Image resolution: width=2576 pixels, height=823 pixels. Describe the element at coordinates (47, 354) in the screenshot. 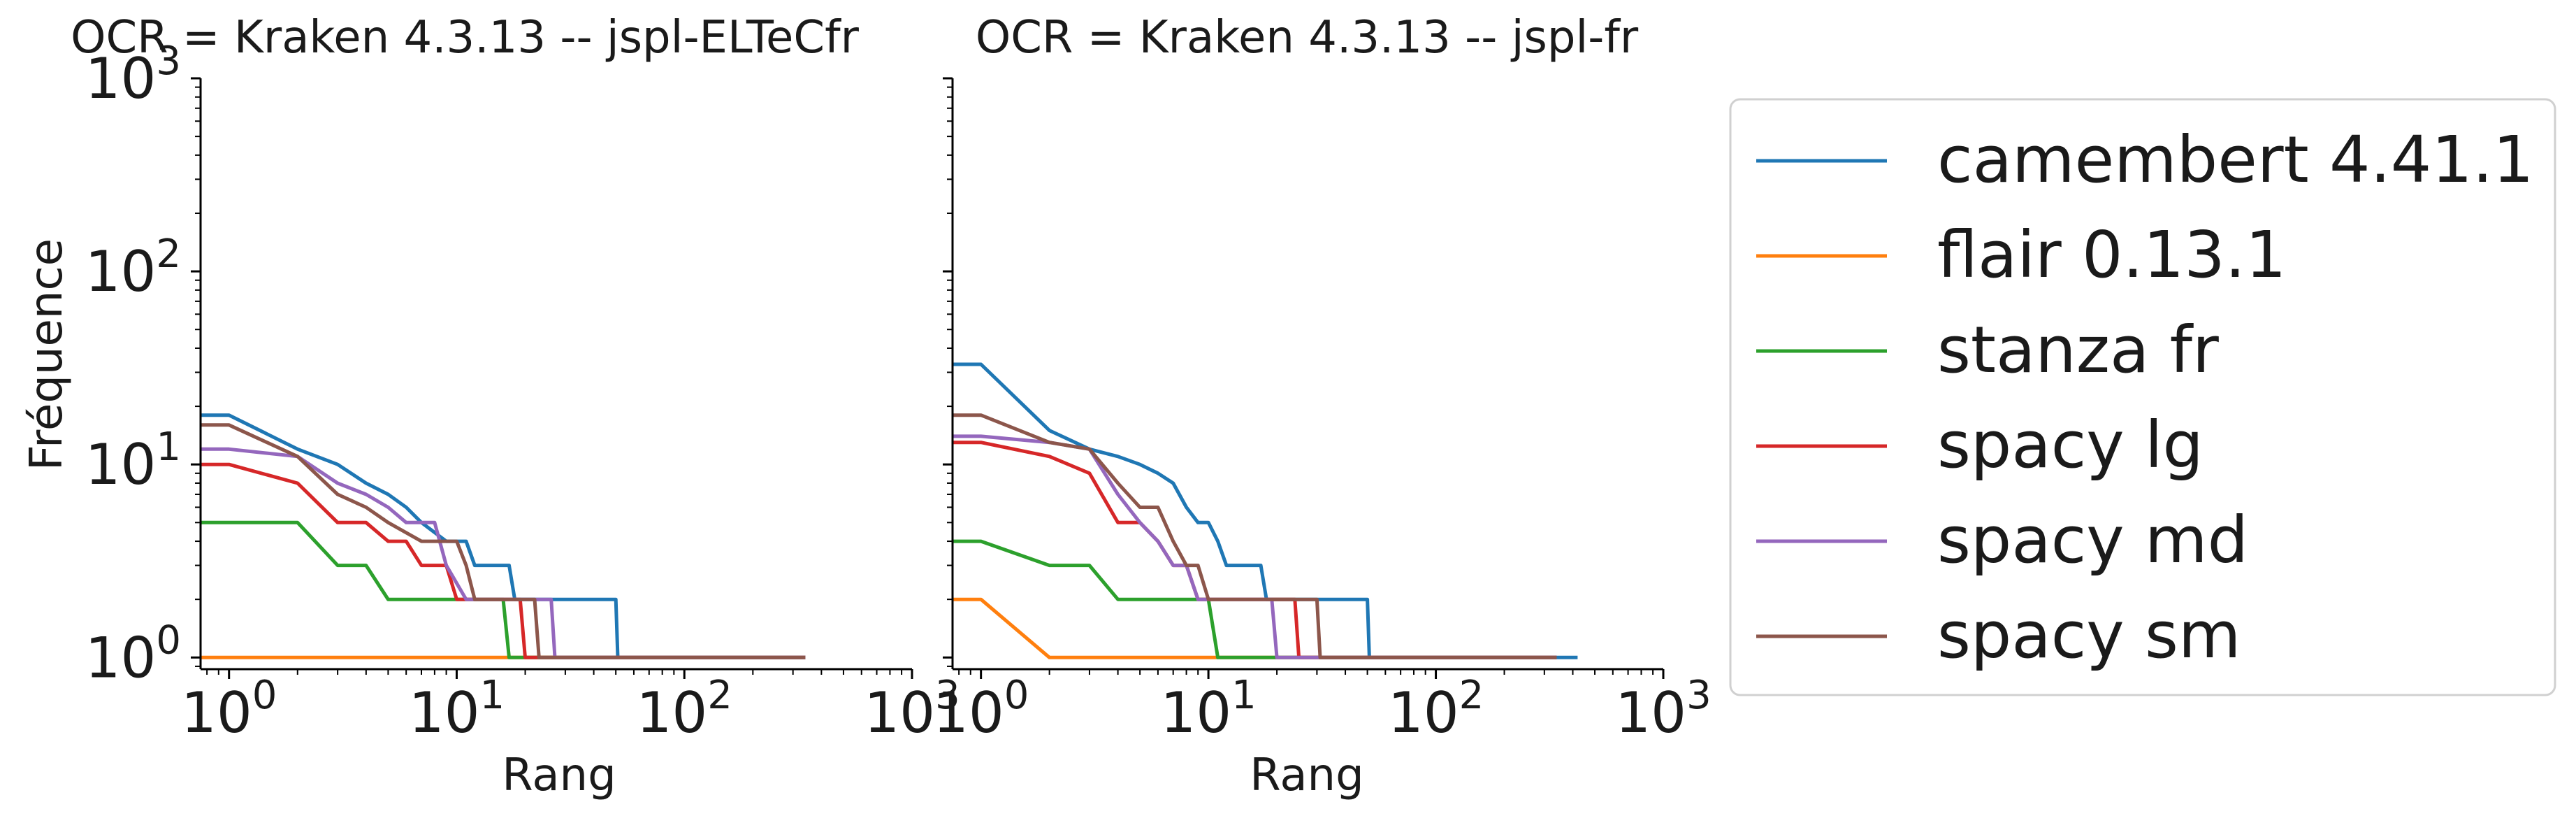

I see `y-axis-label: Fréquence` at that location.